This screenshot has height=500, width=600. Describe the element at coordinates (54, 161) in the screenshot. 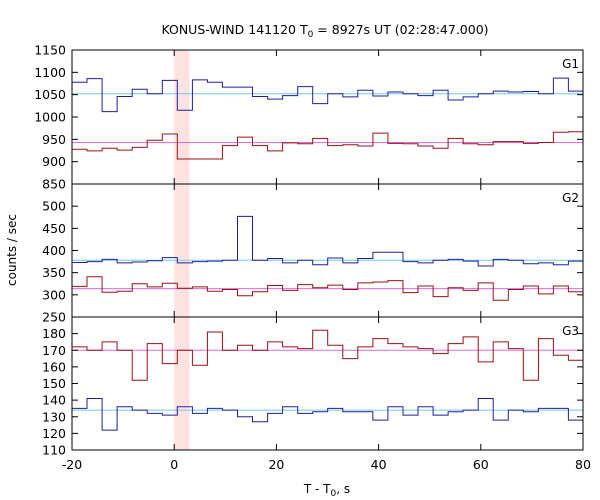

I see `panel-g1-y-tick-label: 900` at that location.